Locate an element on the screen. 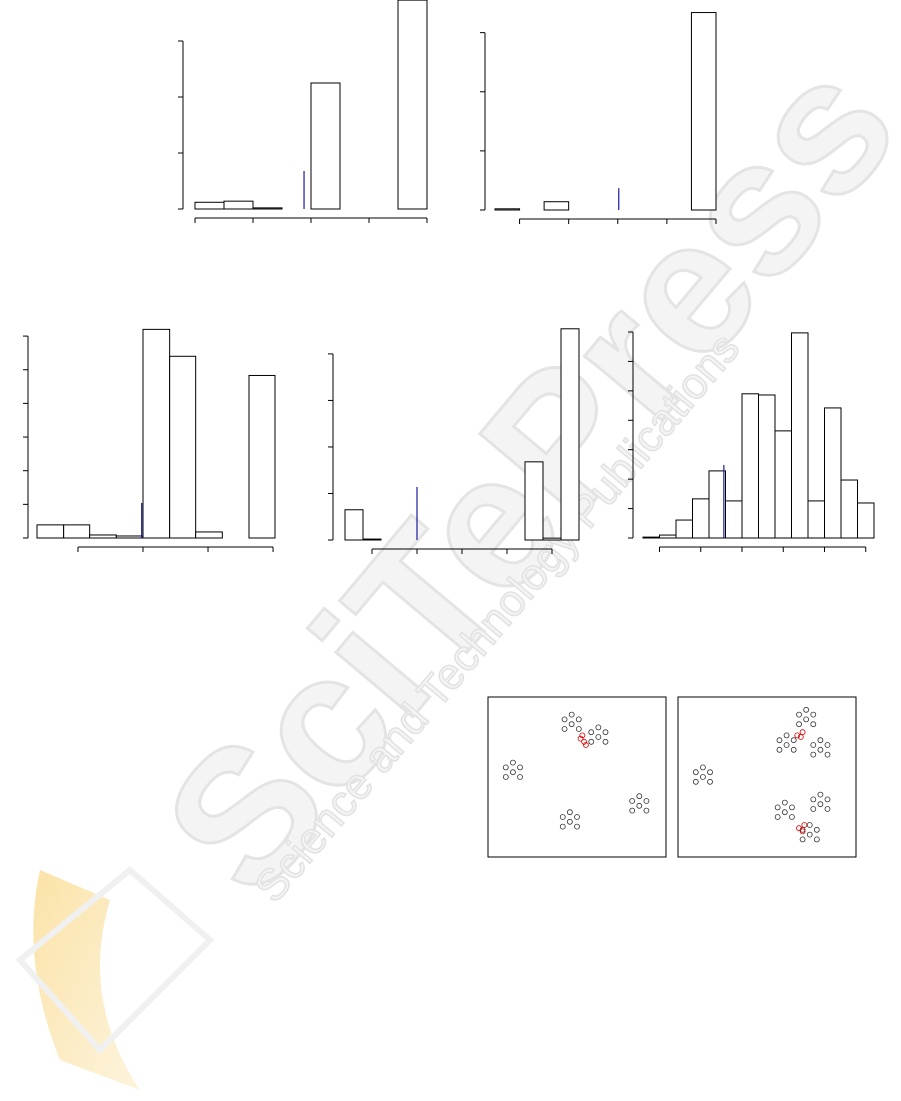 This screenshot has width=901, height=1101. logo-diamond is located at coordinates (115, 960).